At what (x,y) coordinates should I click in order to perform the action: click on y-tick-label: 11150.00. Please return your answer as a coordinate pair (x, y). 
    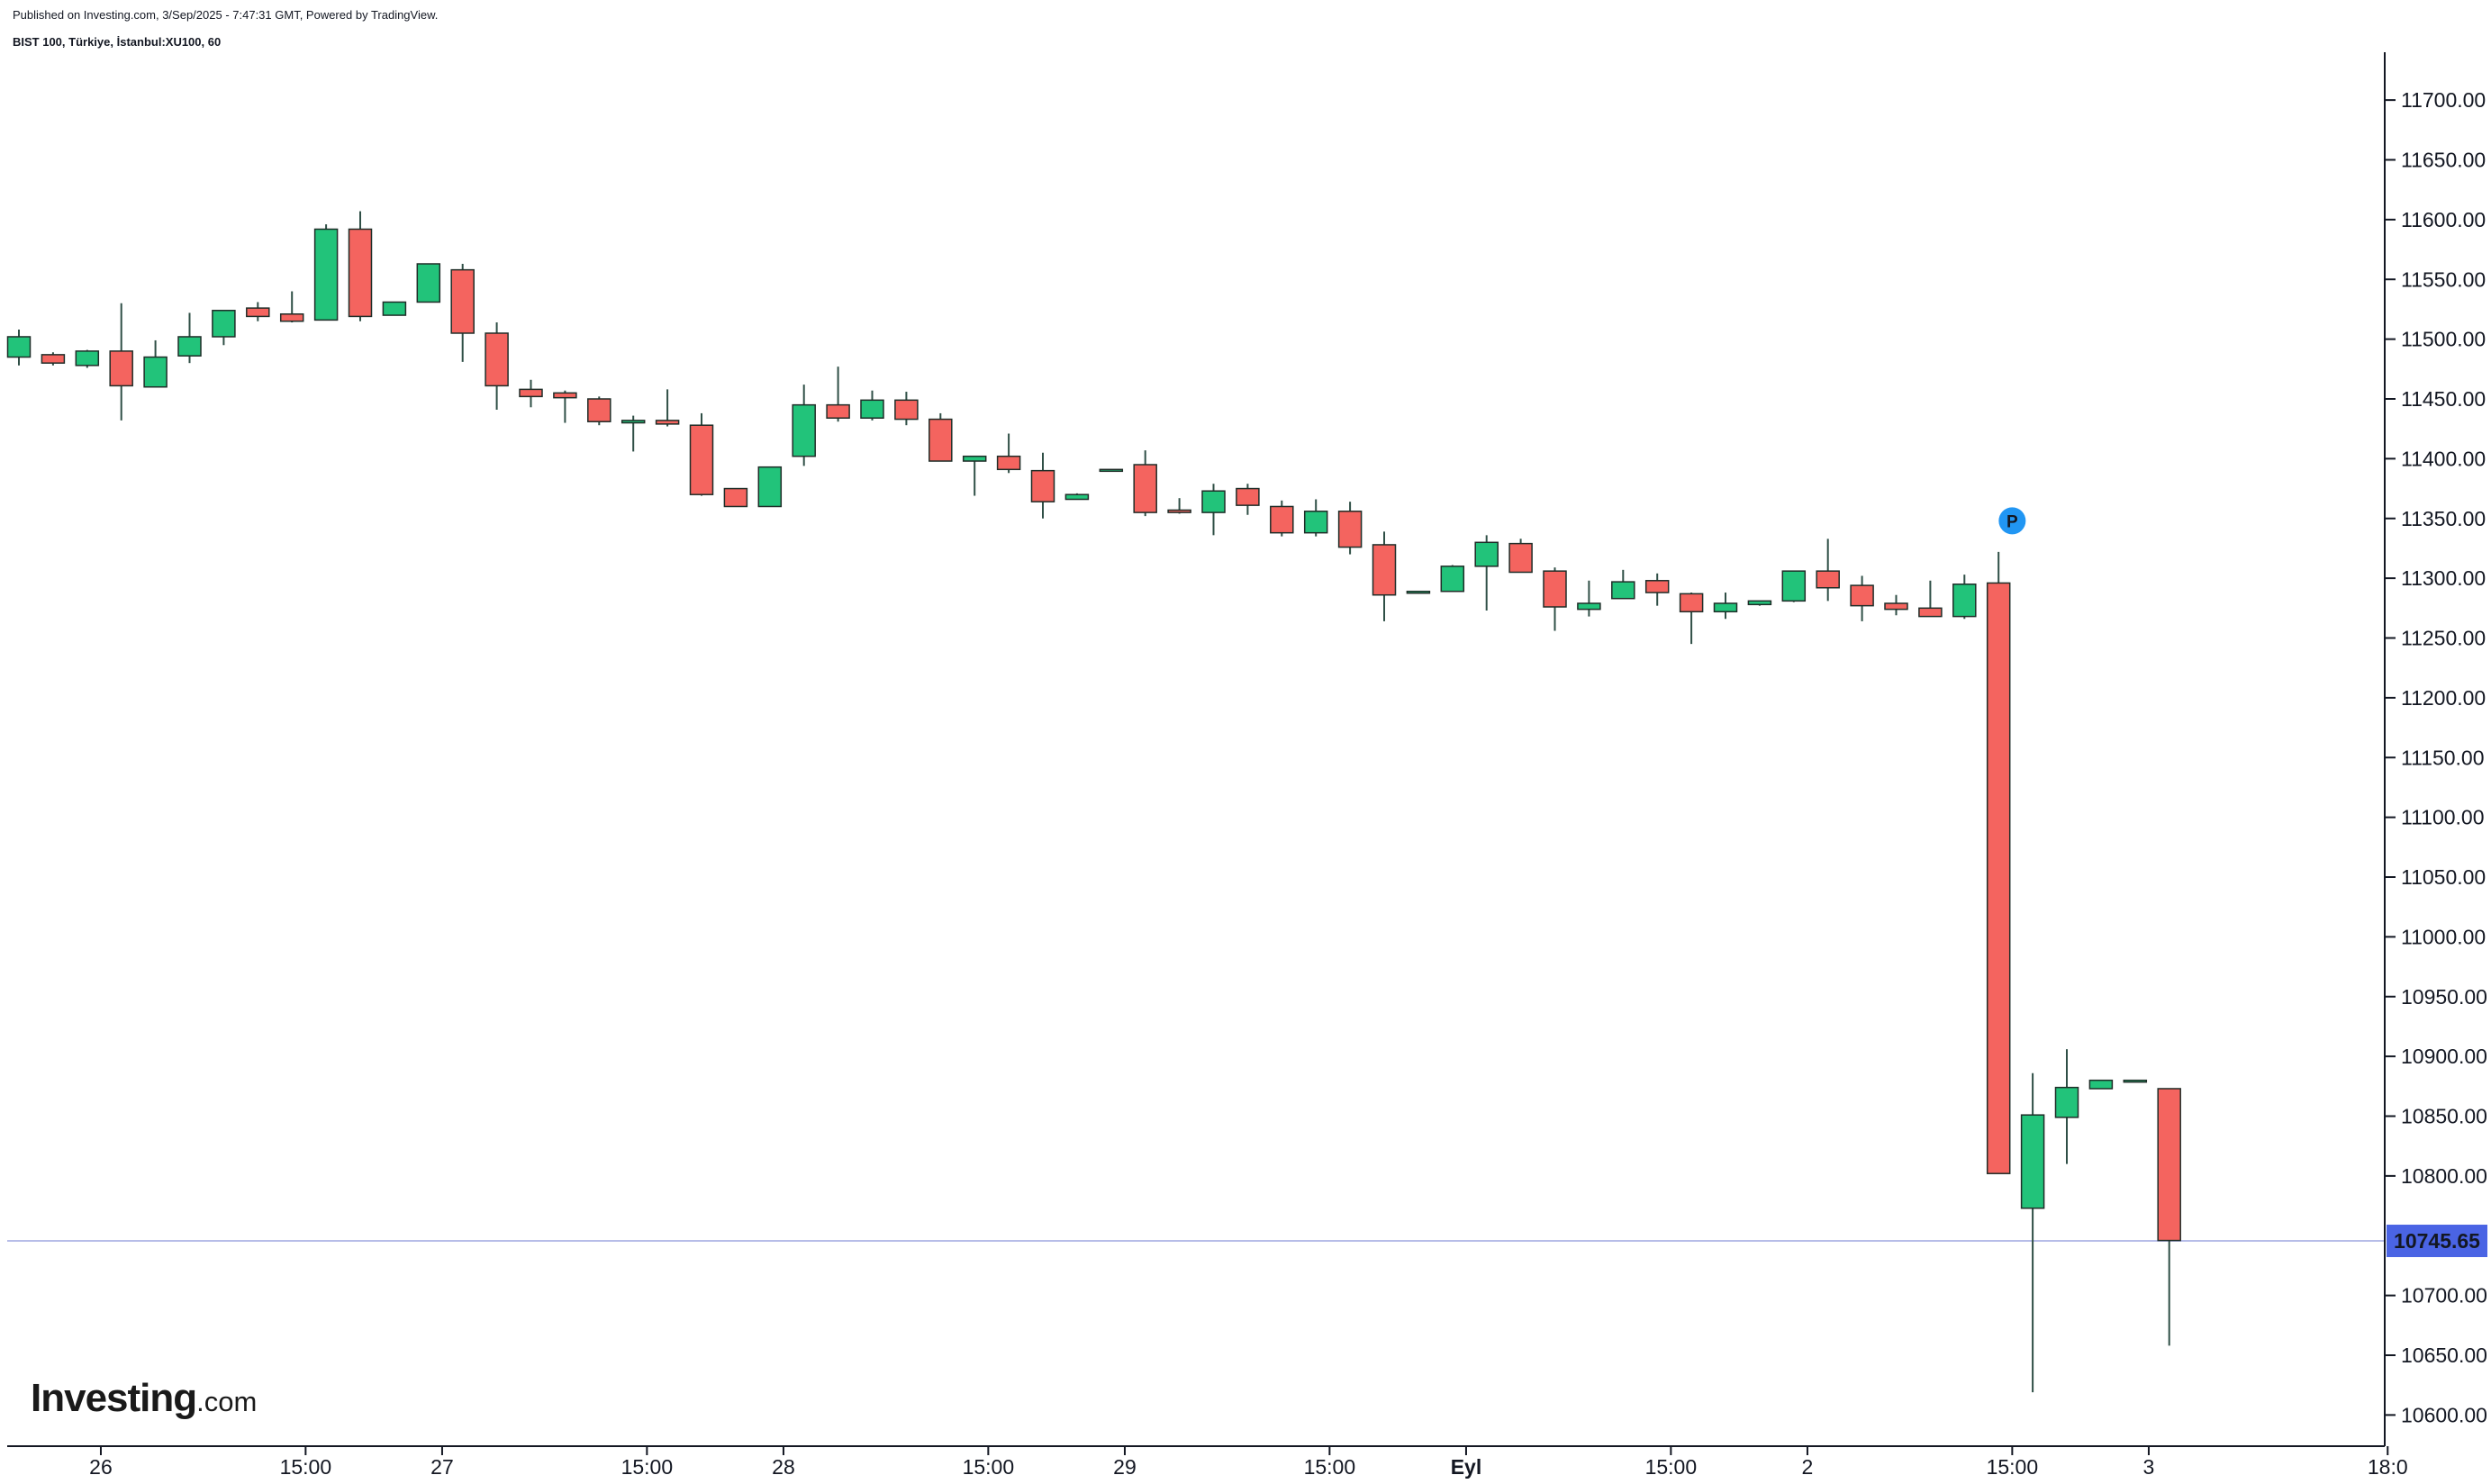
    Looking at the image, I should click on (2443, 757).